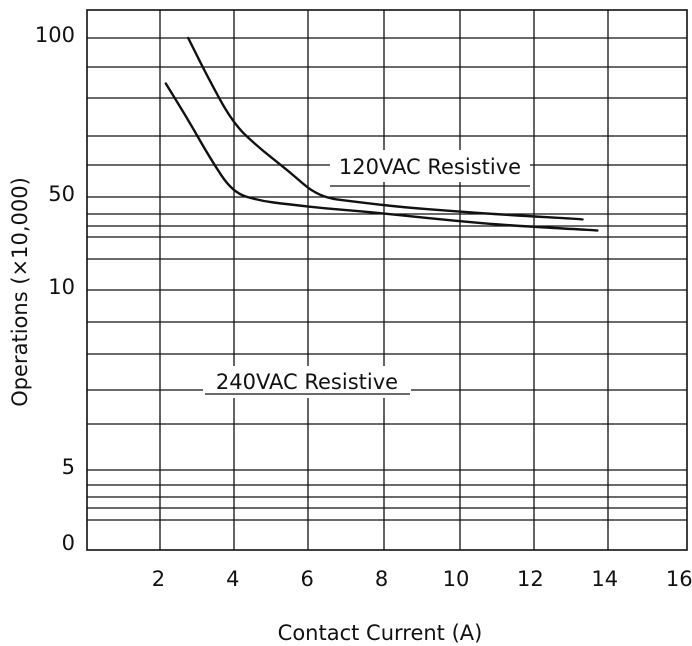 The width and height of the screenshot is (692, 646). I want to click on x-tick-label: 10, so click(456, 579).